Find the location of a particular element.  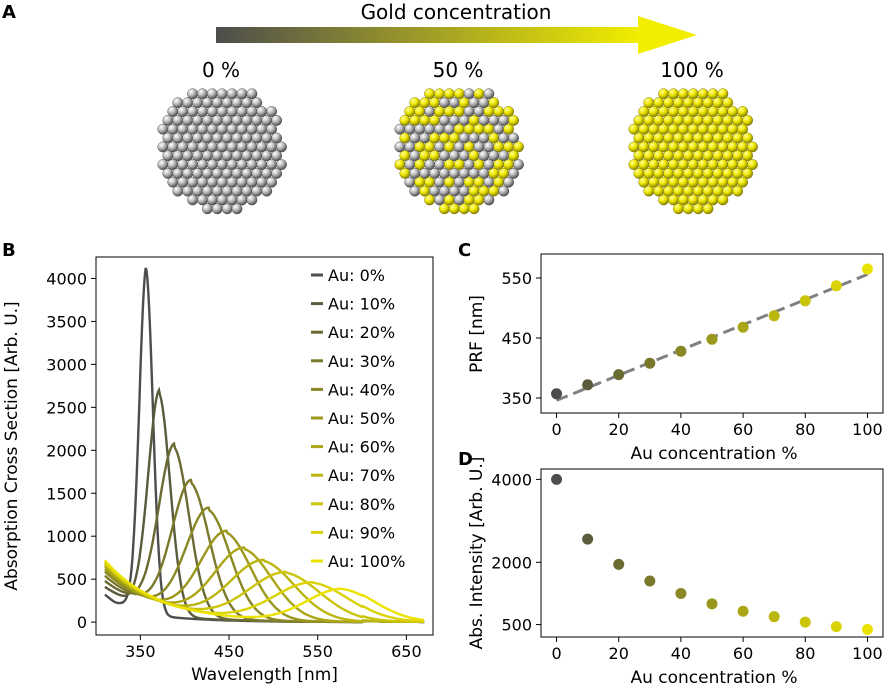

panel-letter-a: A is located at coordinates (9, 12).